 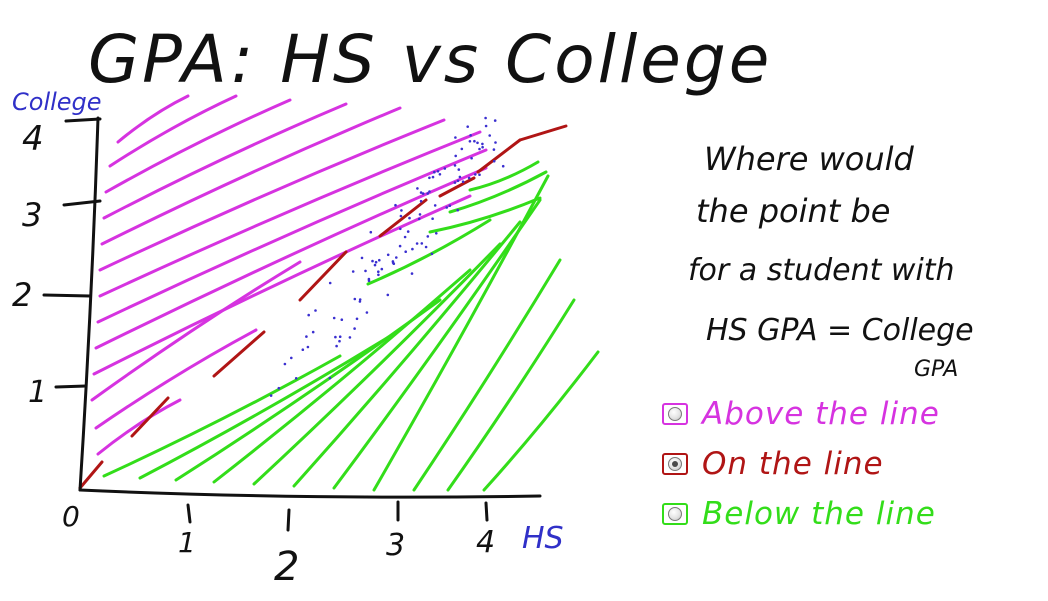 I want to click on choice-below-line: Below the line, so click(x=799, y=514).